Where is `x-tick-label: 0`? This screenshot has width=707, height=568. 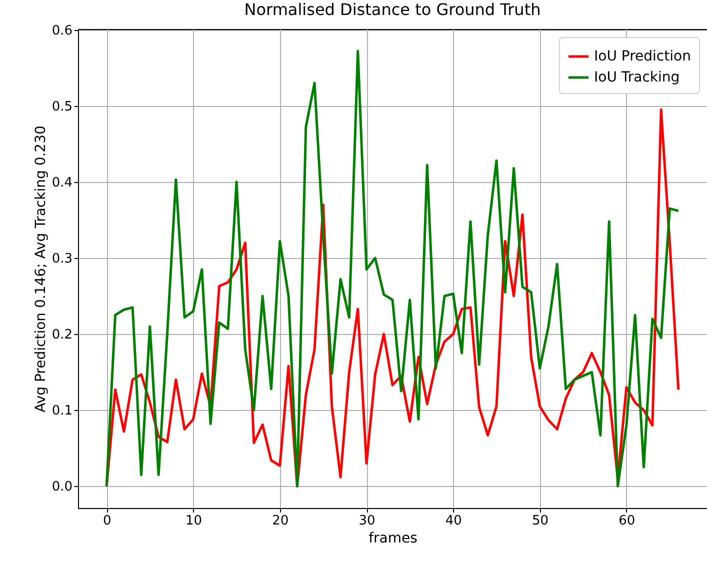 x-tick-label: 0 is located at coordinates (107, 521).